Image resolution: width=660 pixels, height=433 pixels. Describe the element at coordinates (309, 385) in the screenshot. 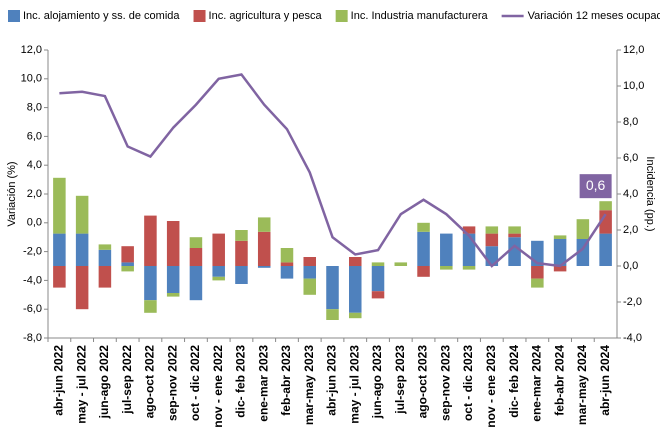

I see `x-tick-label: mar-may 2023` at that location.